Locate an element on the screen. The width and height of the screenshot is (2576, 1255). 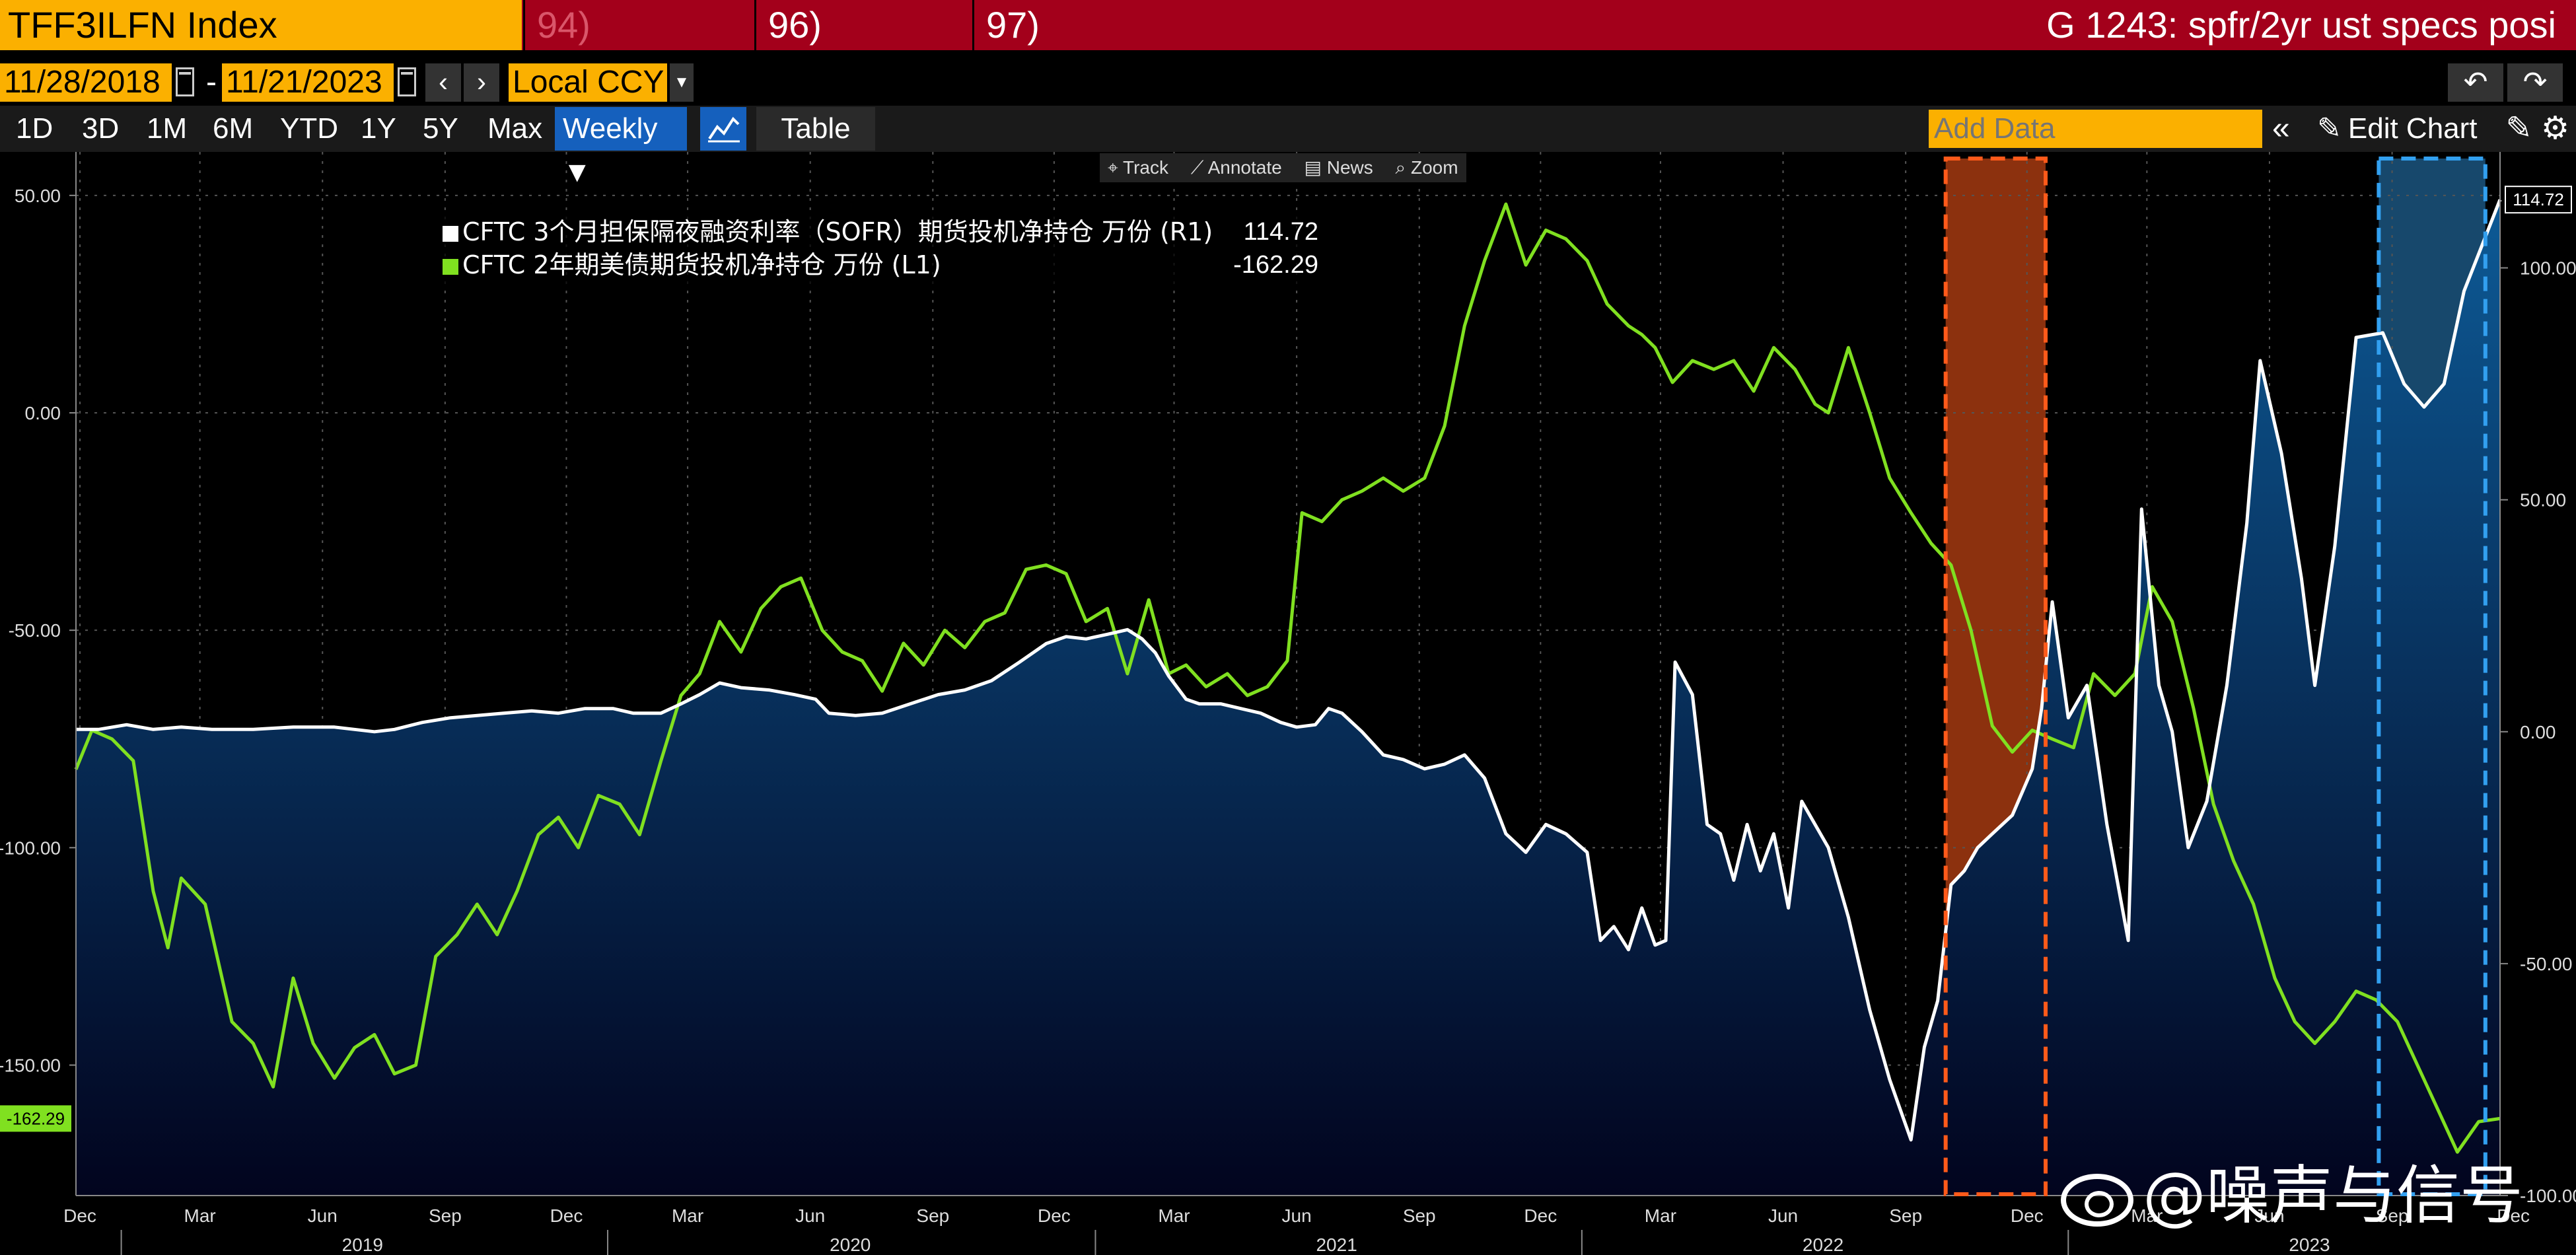
edit-chart-button: ✎ Edit Chart is located at coordinates (2397, 129).